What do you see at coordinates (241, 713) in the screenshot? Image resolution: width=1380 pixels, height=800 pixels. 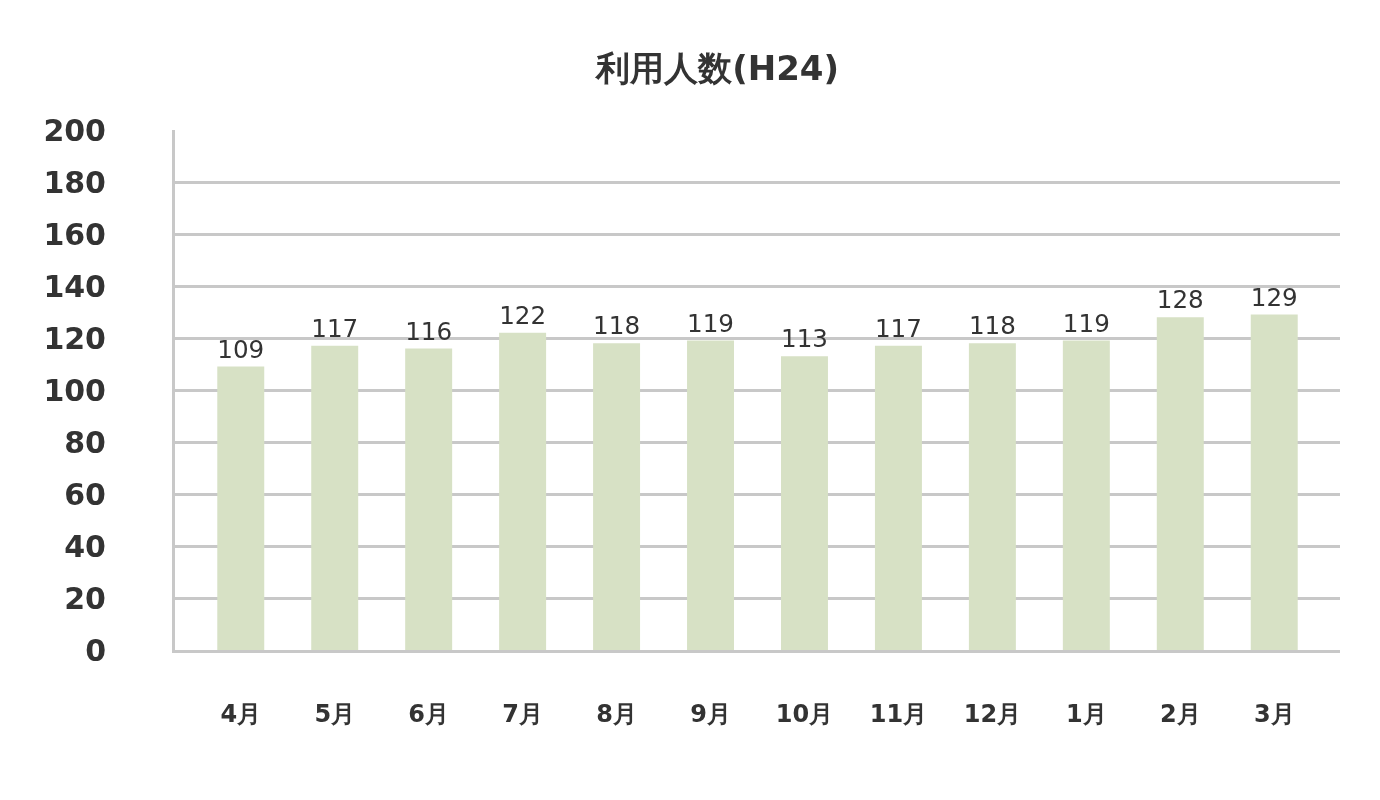 I see `x-tick-label: 4月` at bounding box center [241, 713].